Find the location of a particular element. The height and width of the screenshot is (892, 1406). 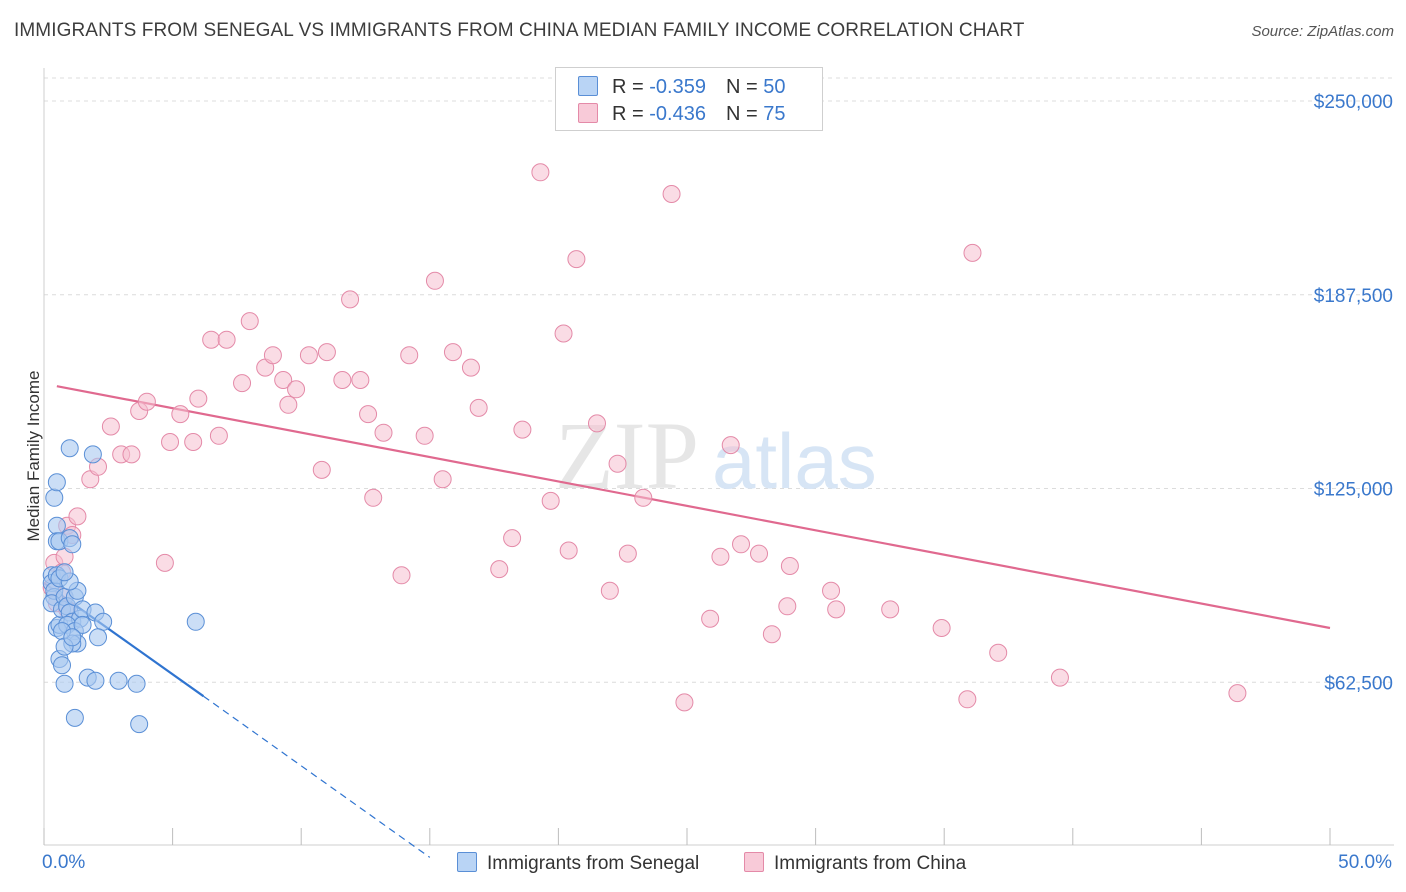

y-axis-title: Median Family Income is located at coordinates (33, 456).